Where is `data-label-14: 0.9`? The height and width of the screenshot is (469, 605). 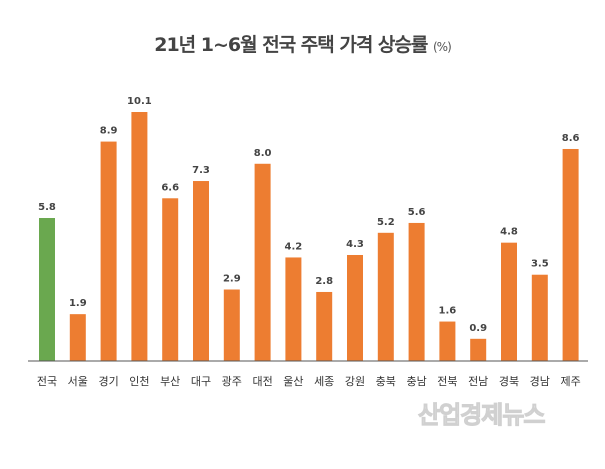
data-label-14: 0.9 is located at coordinates (478, 328).